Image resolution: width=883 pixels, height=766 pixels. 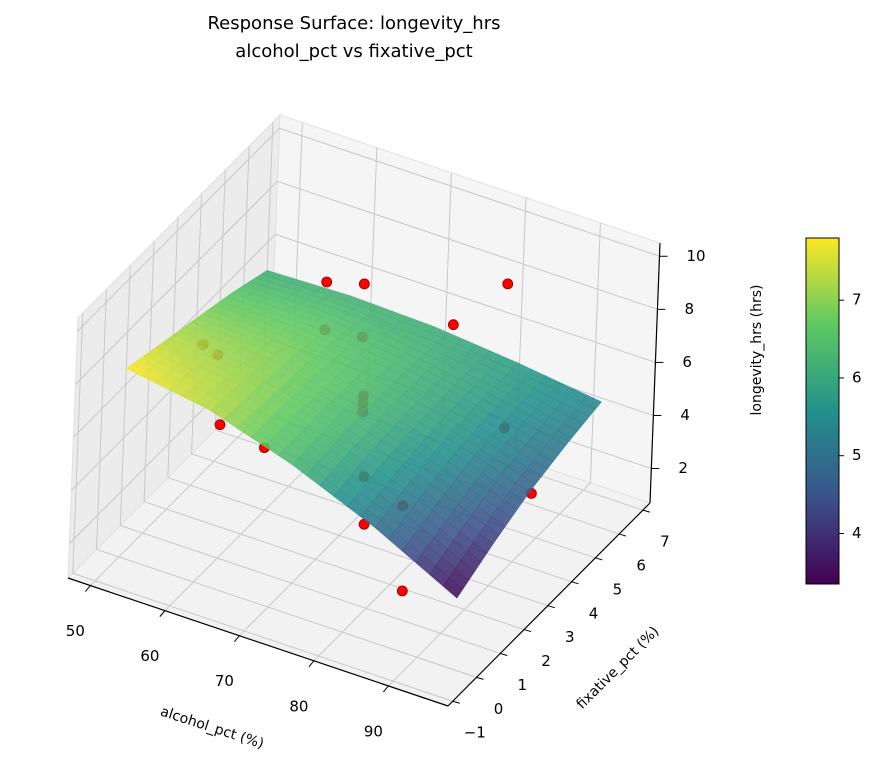 I want to click on z-tick-label: 8, so click(x=689, y=309).